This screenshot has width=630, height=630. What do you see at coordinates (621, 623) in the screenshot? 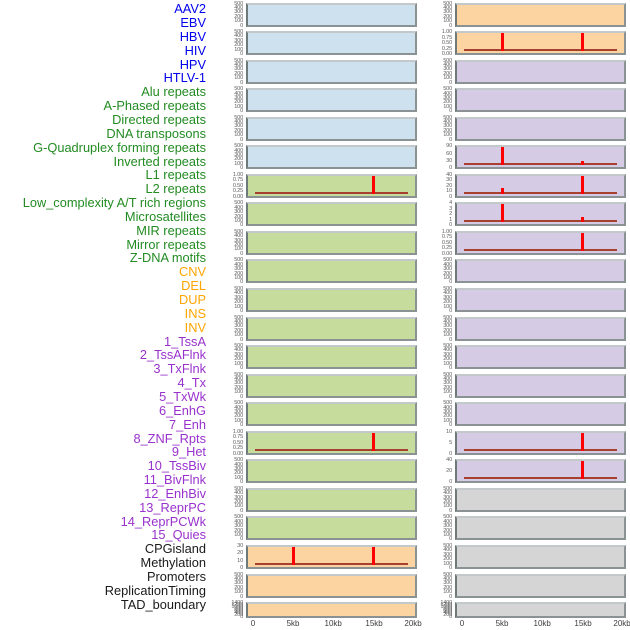
I see `x-axis-tick-label: 20kb` at bounding box center [621, 623].